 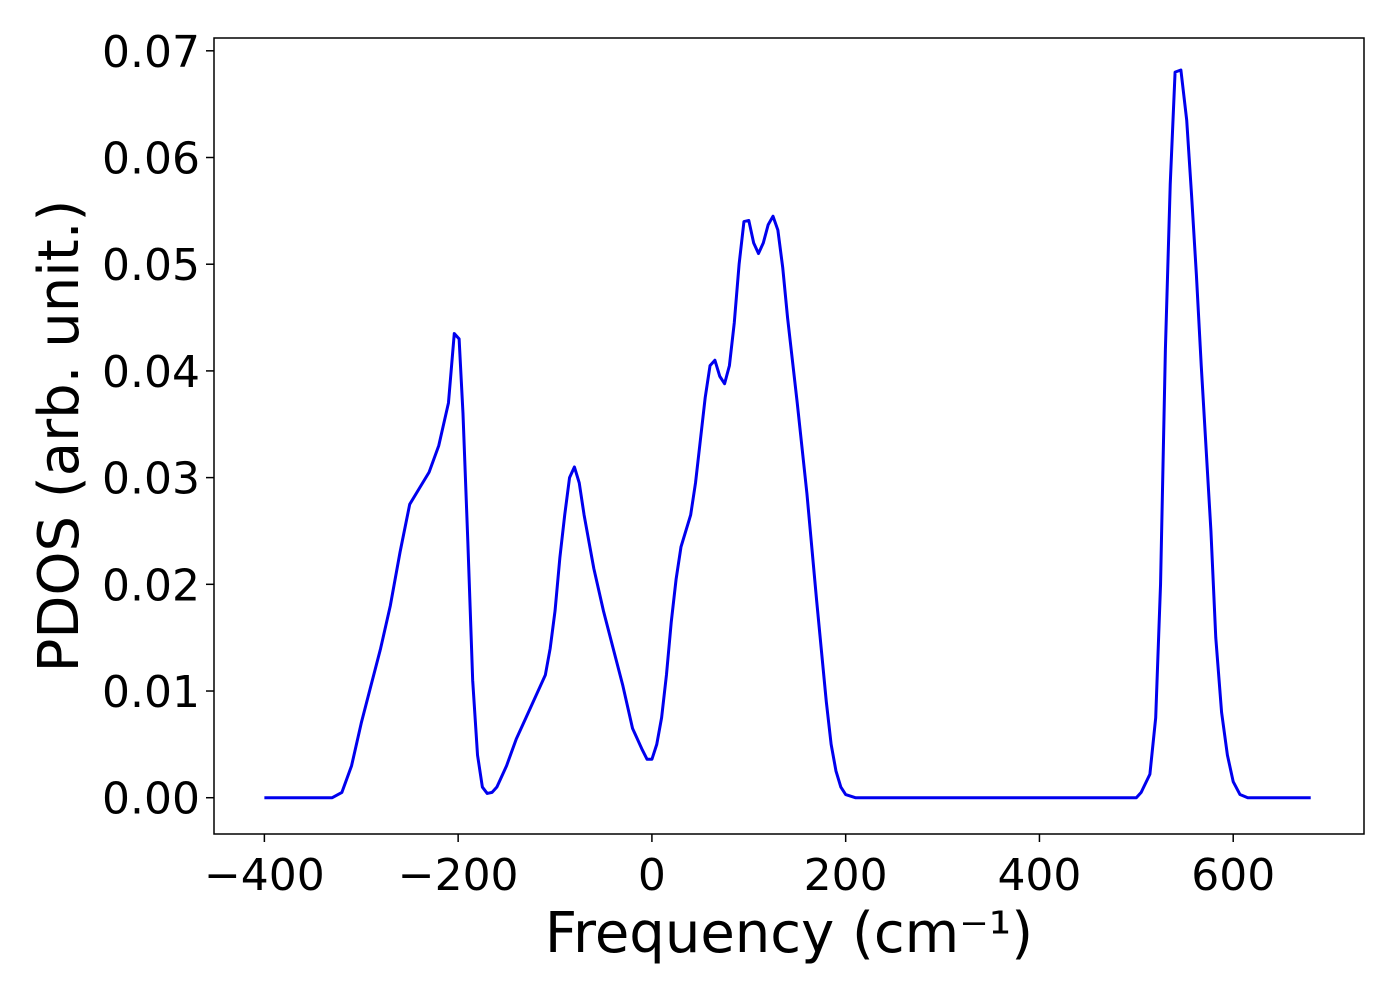 I want to click on y-tick-label: 0.04, so click(x=151, y=372).